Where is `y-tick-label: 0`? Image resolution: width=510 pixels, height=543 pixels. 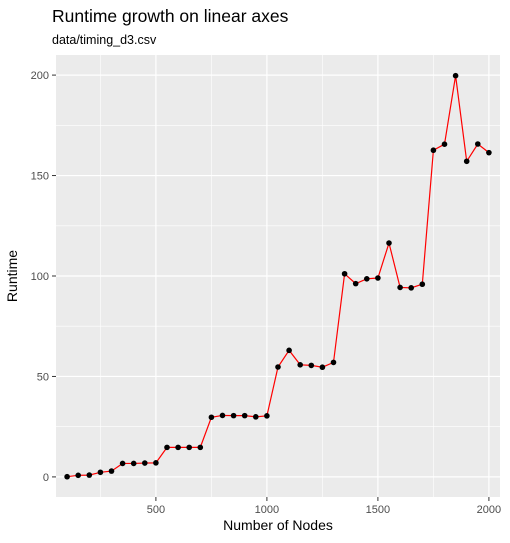 y-tick-label: 0 is located at coordinates (46, 478).